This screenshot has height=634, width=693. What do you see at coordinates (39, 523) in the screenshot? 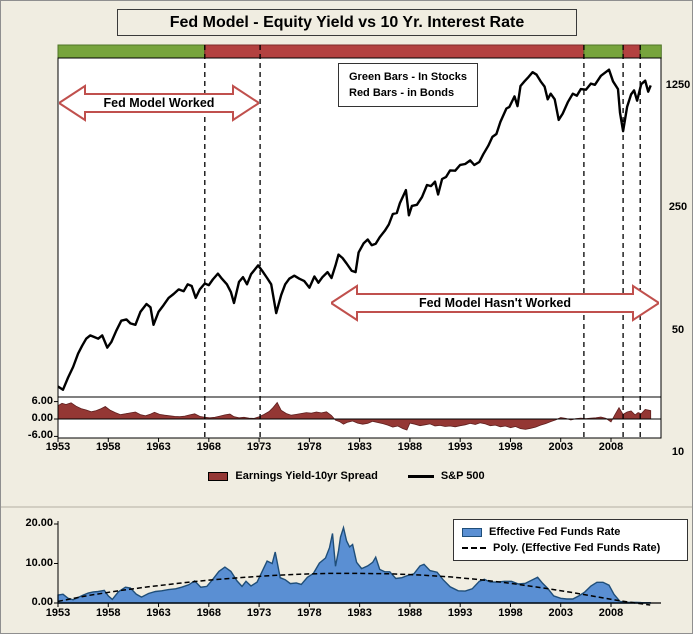
I see `y-tick-label-fed: 20.00` at bounding box center [39, 523].